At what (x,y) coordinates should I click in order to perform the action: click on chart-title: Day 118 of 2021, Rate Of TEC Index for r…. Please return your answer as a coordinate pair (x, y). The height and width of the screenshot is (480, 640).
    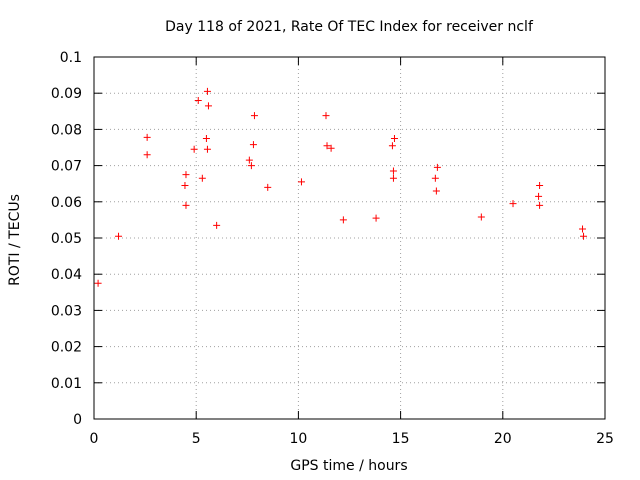
    Looking at the image, I should click on (349, 27).